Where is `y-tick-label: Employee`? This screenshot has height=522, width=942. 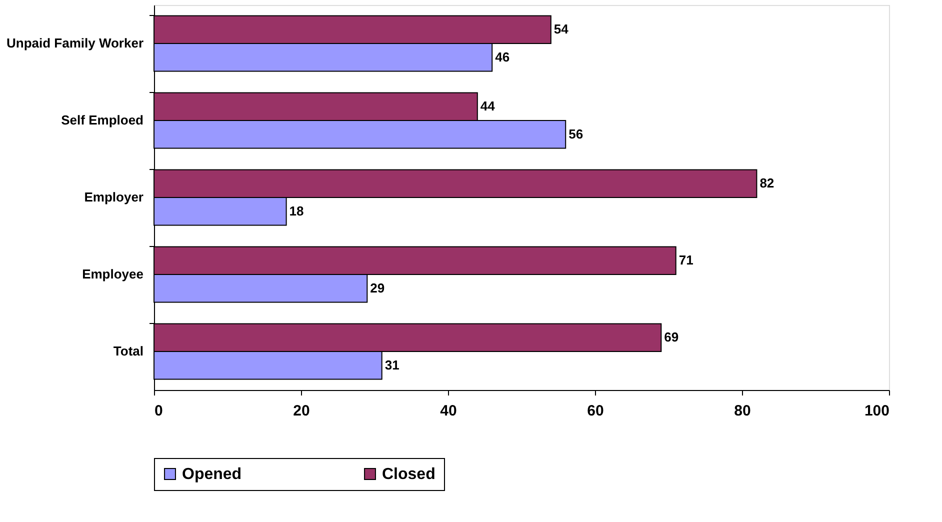
y-tick-label: Employee is located at coordinates (113, 274).